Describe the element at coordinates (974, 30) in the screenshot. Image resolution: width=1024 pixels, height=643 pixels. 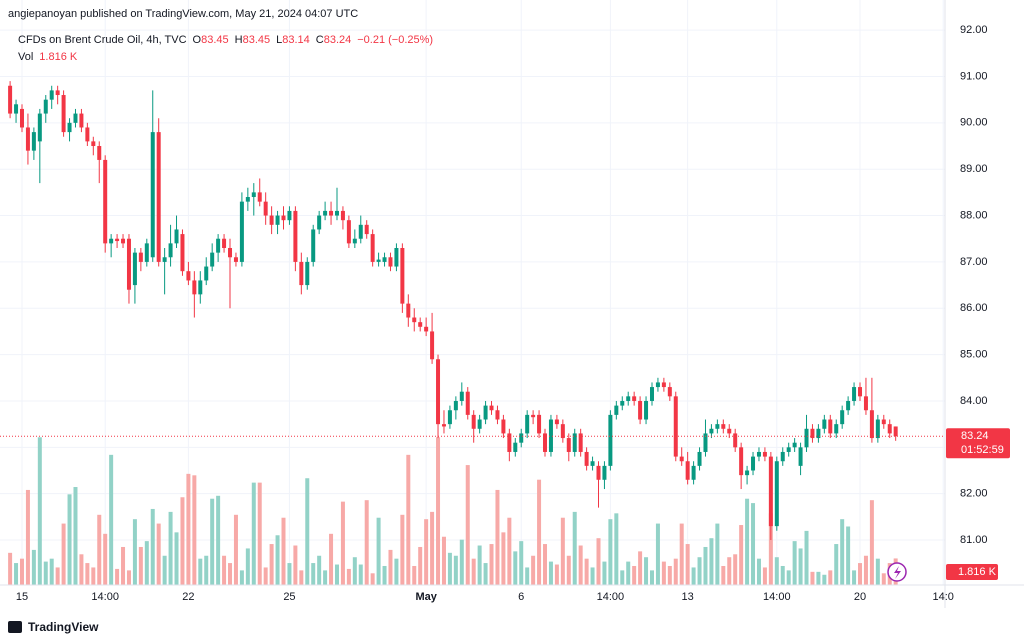
I see `y-tick-label: 92.00` at that location.